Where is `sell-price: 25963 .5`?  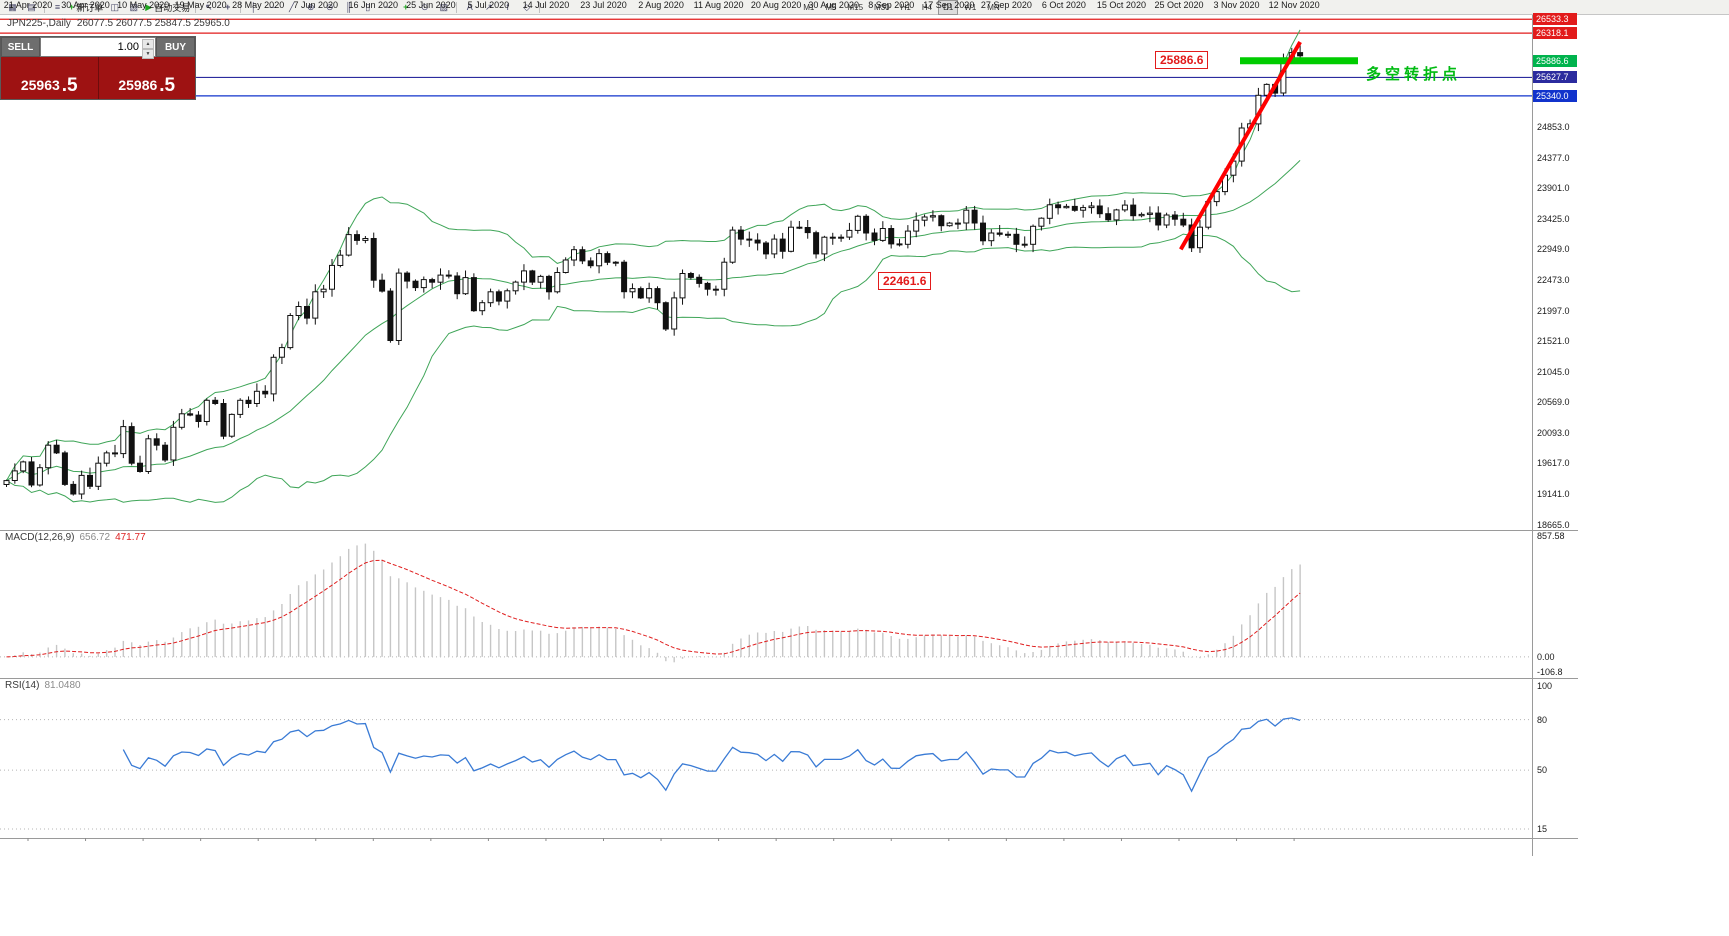 sell-price: 25963 .5 is located at coordinates (50, 78).